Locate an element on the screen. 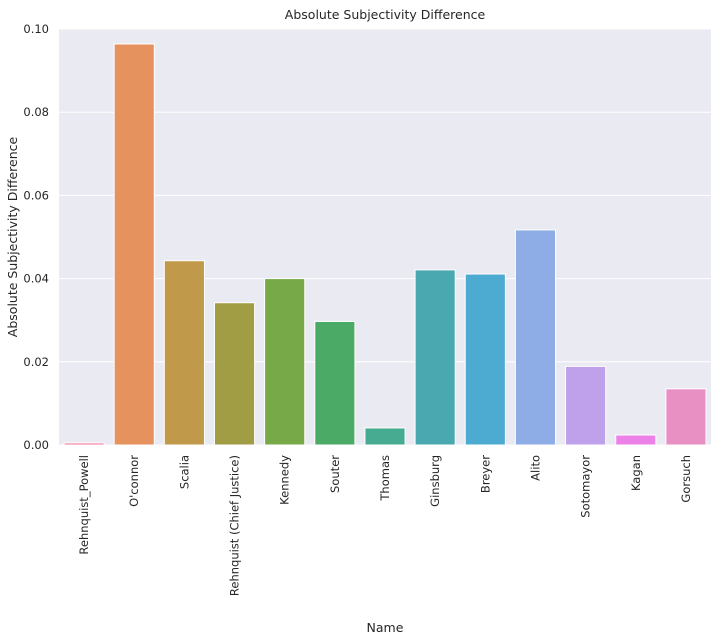 The height and width of the screenshot is (642, 718). x-tick-label: Ginsburg is located at coordinates (435, 481).